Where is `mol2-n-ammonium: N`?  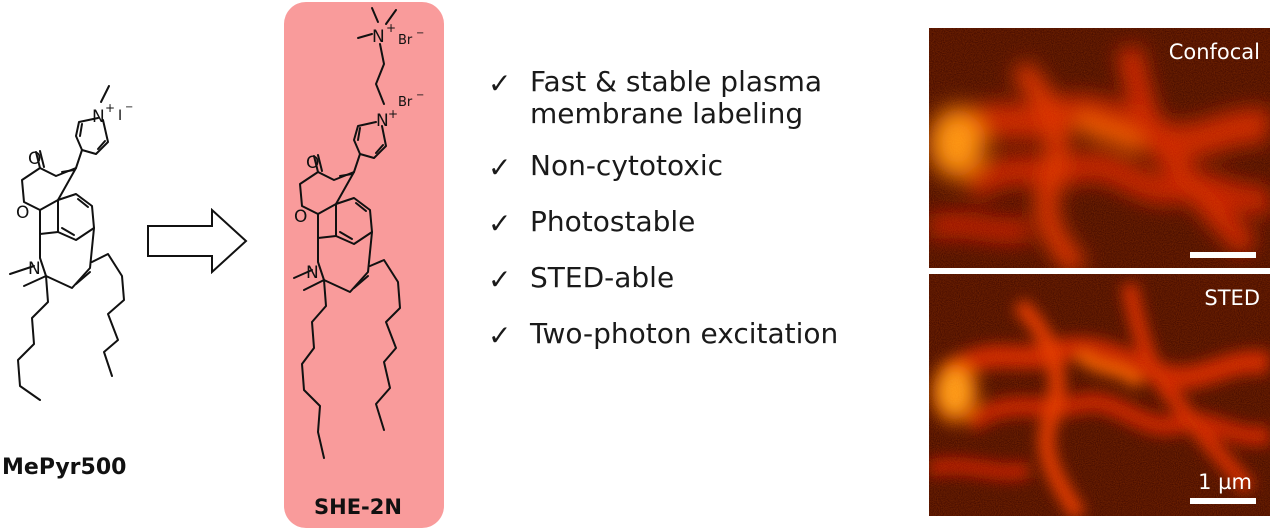 mol2-n-ammonium: N is located at coordinates (378, 37).